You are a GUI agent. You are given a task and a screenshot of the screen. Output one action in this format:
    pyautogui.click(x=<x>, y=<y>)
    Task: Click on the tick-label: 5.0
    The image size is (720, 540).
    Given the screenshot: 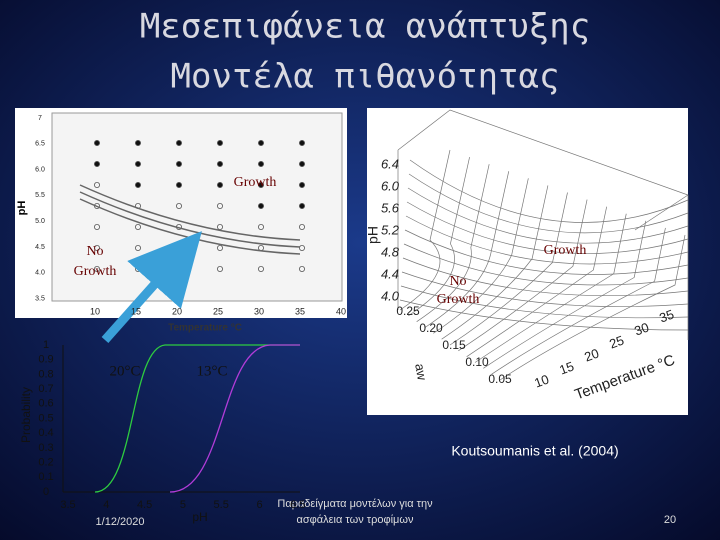 What is the action you would take?
    pyautogui.click(x=40, y=221)
    